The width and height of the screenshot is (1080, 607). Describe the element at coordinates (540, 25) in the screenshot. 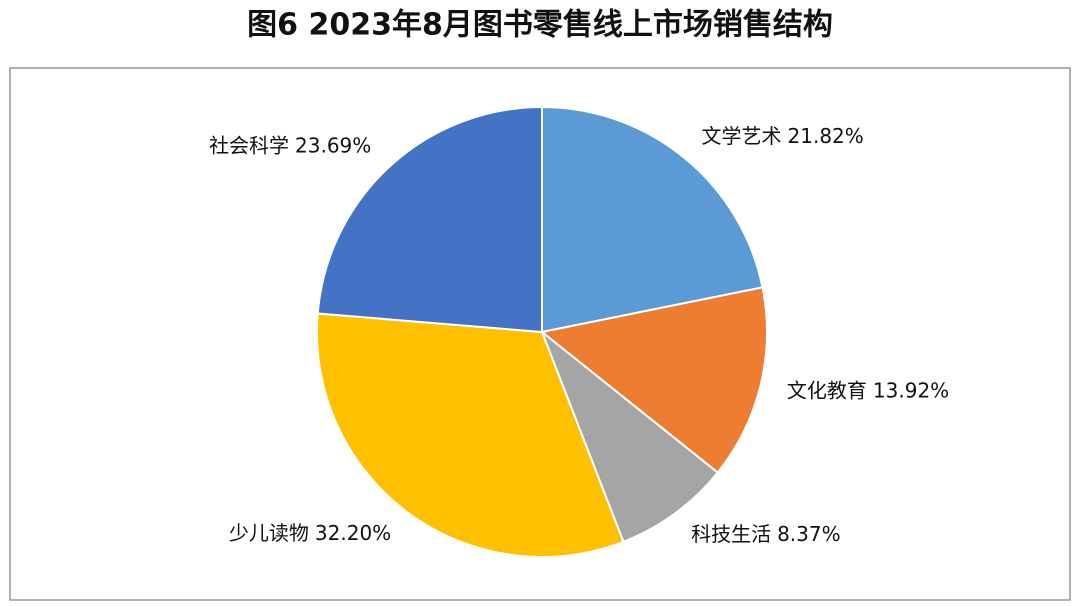

I see `chart-title: 图6 2023年8月图书零售线上市场销售结构` at that location.